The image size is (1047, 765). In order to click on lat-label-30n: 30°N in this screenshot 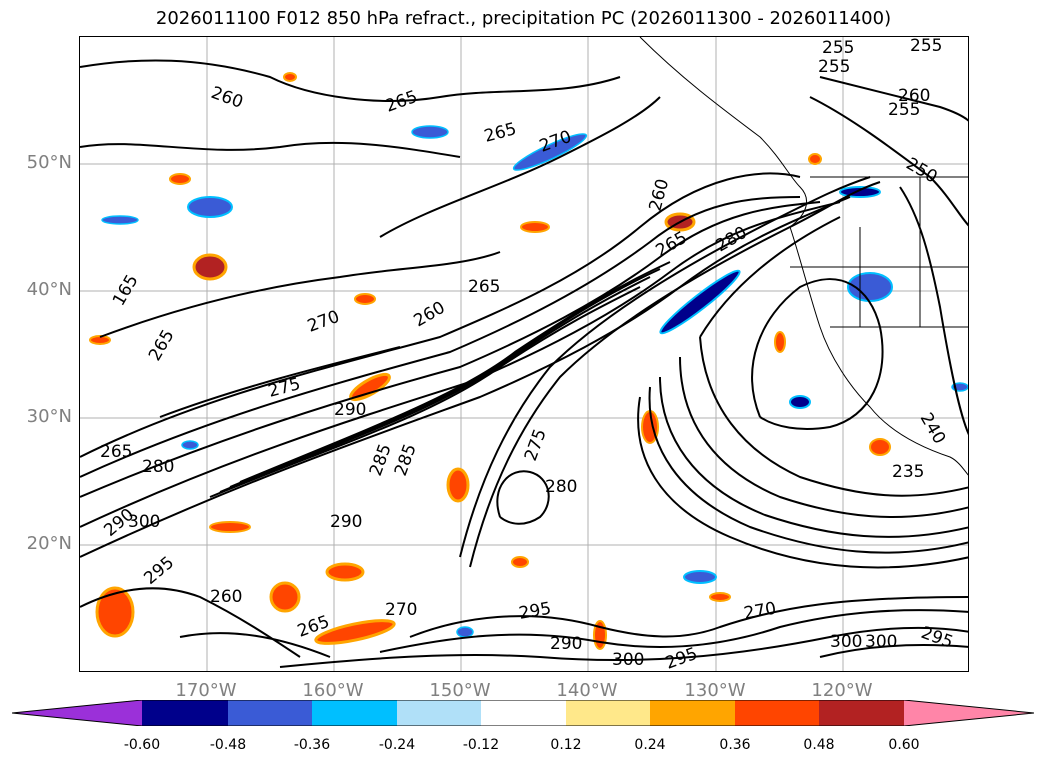, I will do `click(49, 416)`.